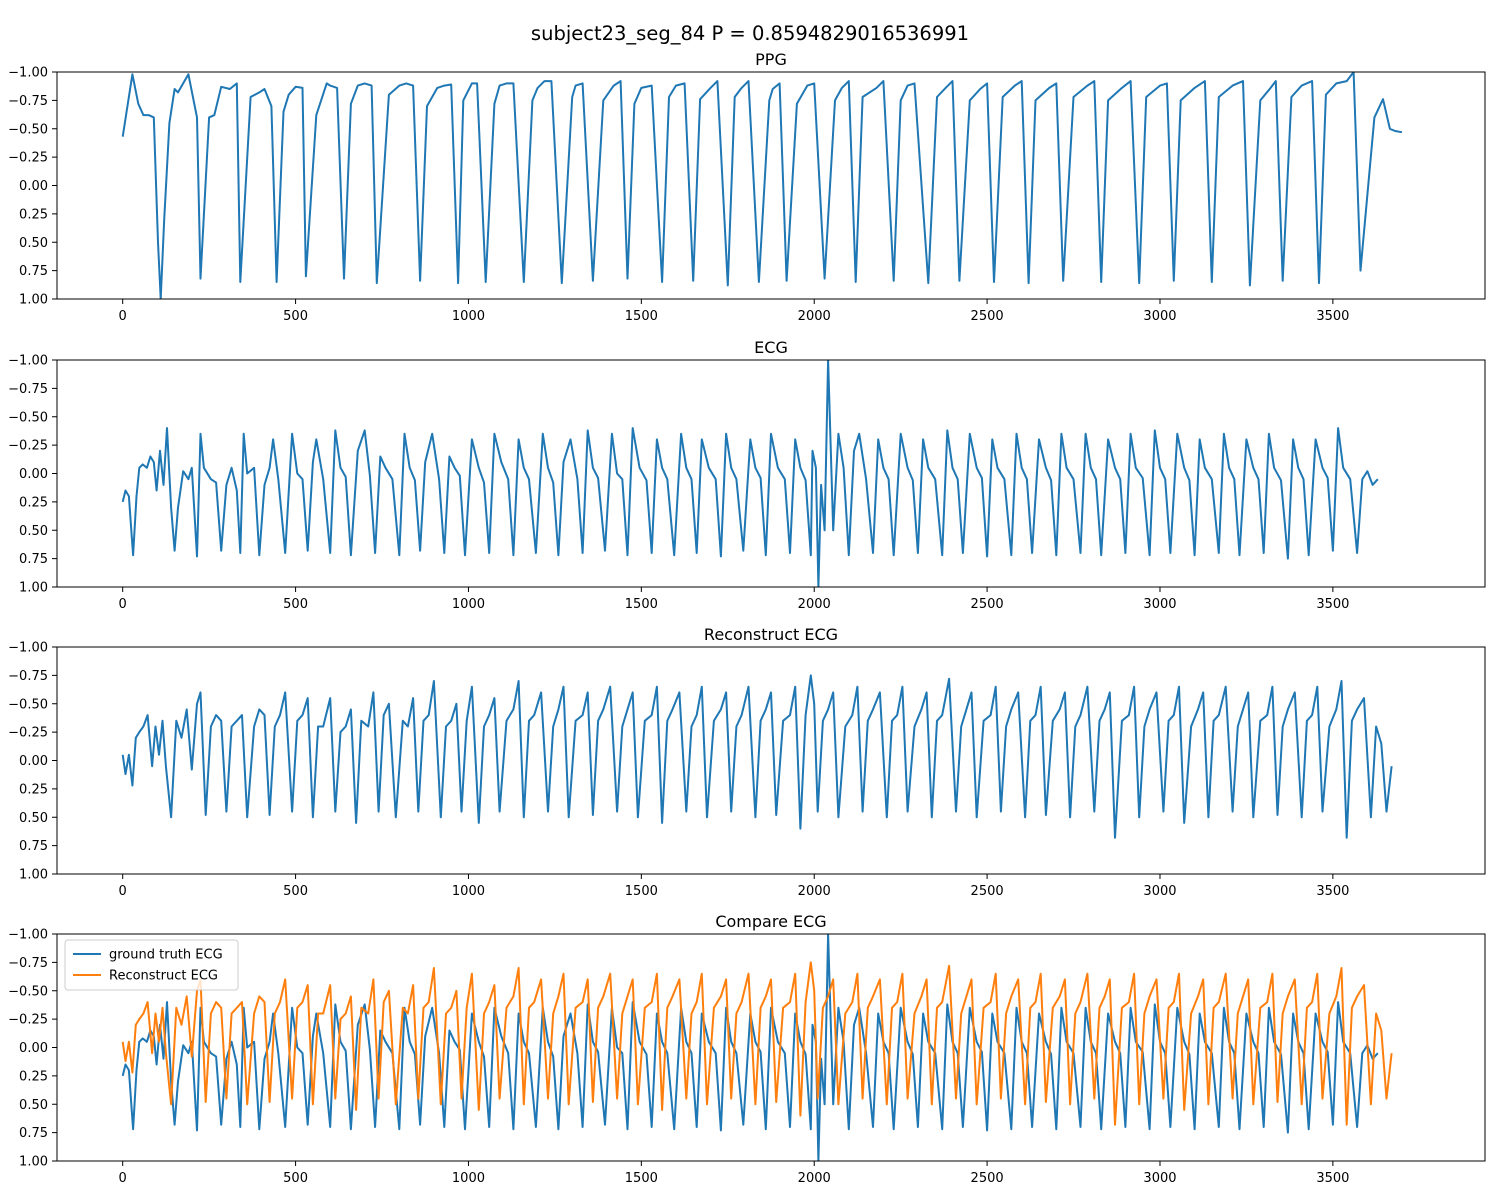  Describe the element at coordinates (771, 347) in the screenshot. I see `subplot-title: ECG` at that location.